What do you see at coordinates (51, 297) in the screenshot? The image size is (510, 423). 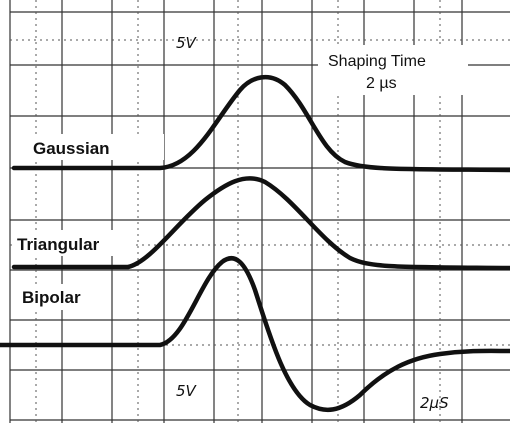 I see `trace-label: Bipolar` at bounding box center [51, 297].